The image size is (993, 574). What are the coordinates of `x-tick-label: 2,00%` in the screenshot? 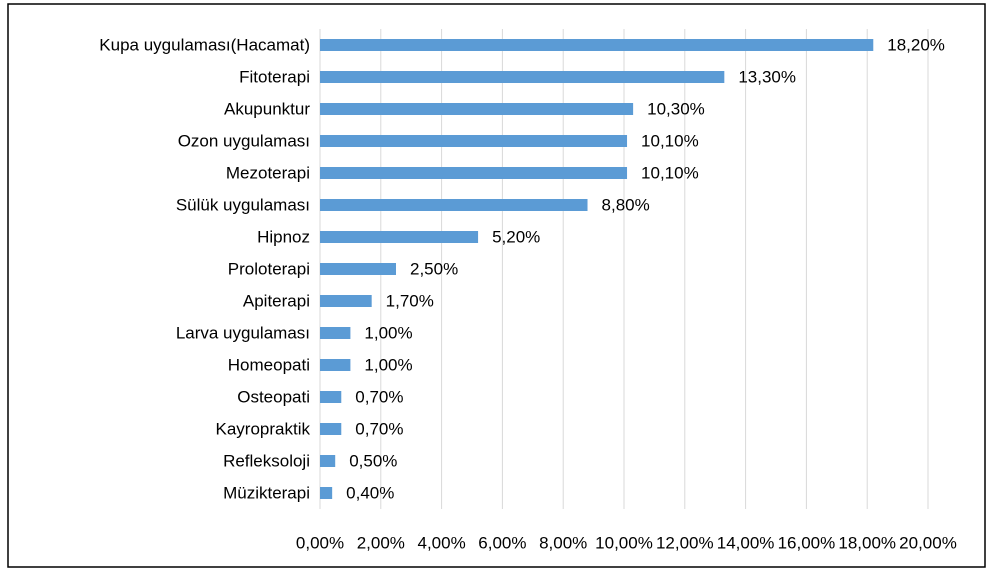 It's located at (381, 542).